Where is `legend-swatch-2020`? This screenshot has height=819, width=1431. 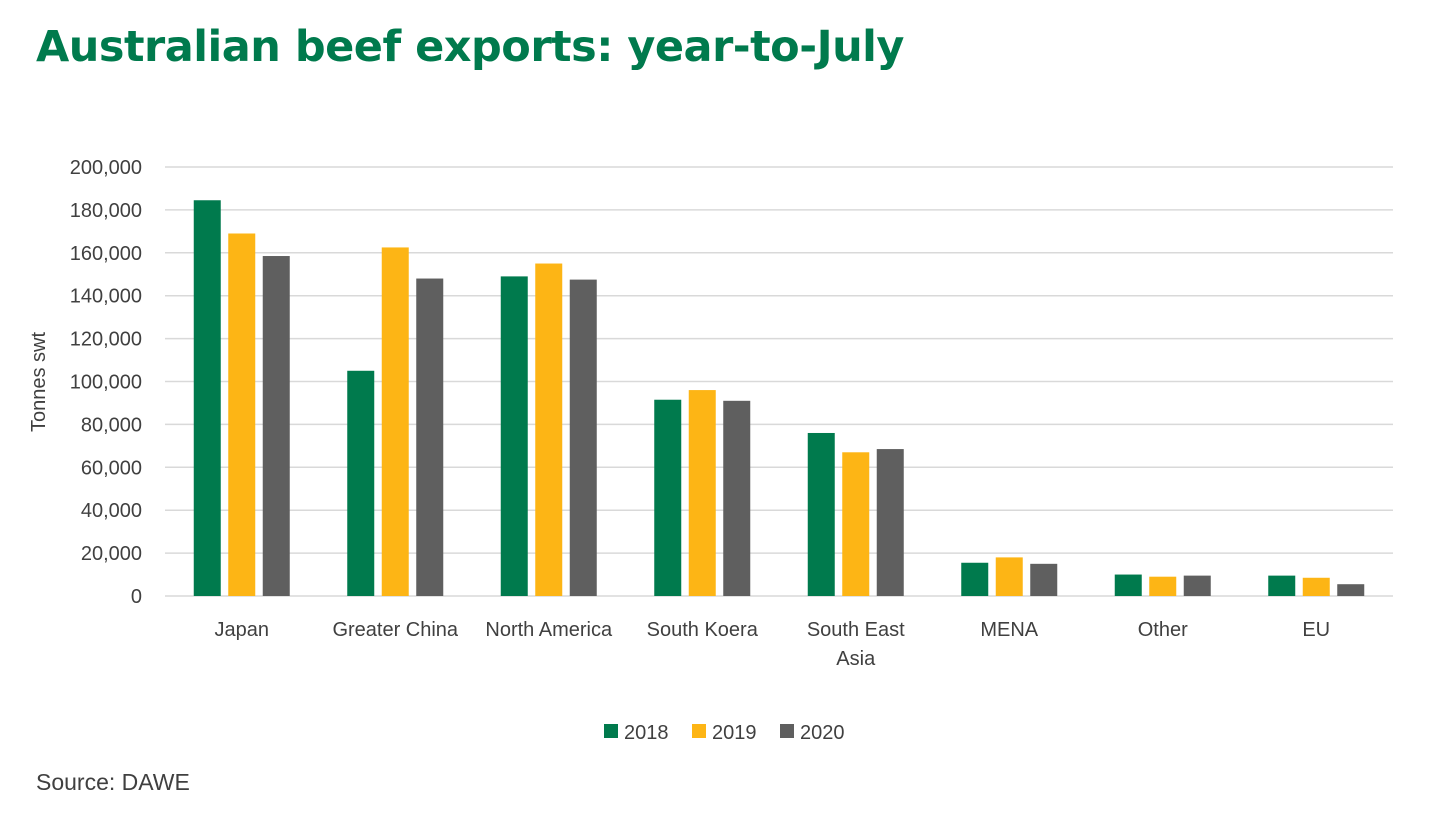
legend-swatch-2020 is located at coordinates (787, 731).